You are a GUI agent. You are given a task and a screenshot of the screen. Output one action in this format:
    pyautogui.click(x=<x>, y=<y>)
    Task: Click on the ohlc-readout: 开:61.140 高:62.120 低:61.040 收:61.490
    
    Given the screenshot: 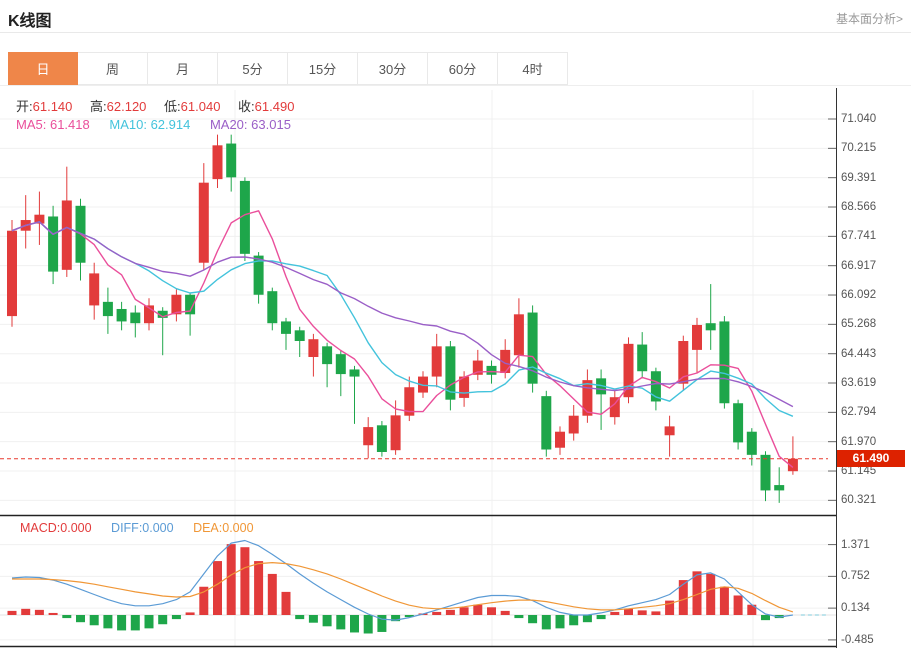 What is the action you would take?
    pyautogui.click(x=162, y=105)
    